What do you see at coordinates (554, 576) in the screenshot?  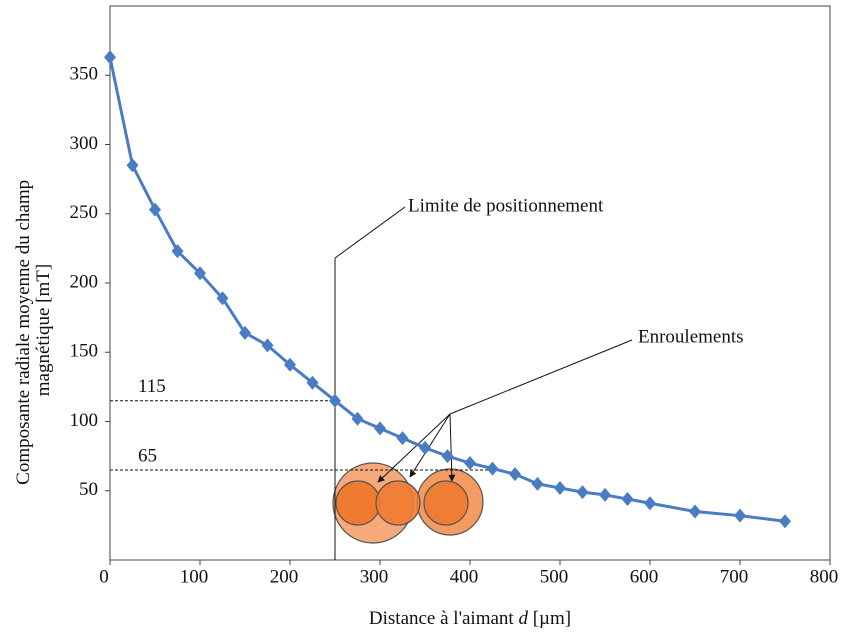 I see `x-tick-label: 500` at bounding box center [554, 576].